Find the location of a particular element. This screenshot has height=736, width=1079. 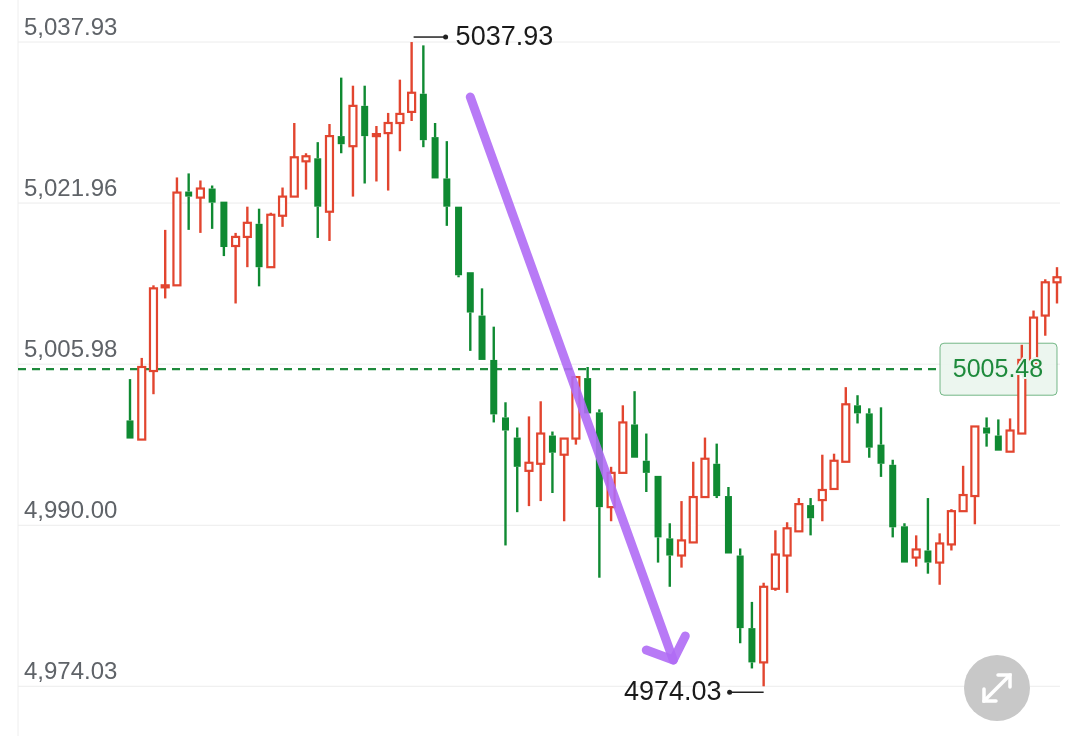

y-tick-label: 5,005.98 is located at coordinates (71, 349).